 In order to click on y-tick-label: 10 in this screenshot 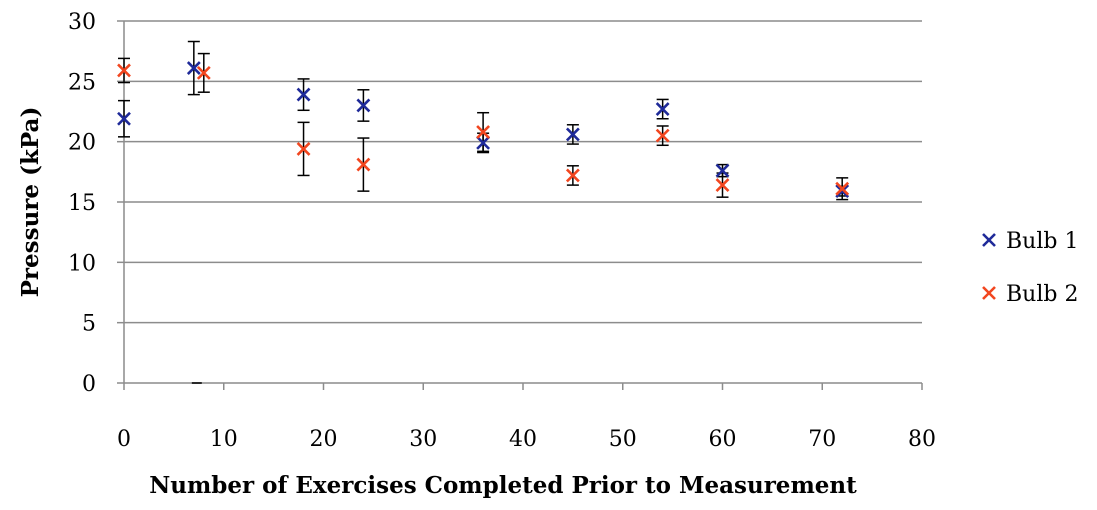, I will do `click(82, 263)`.